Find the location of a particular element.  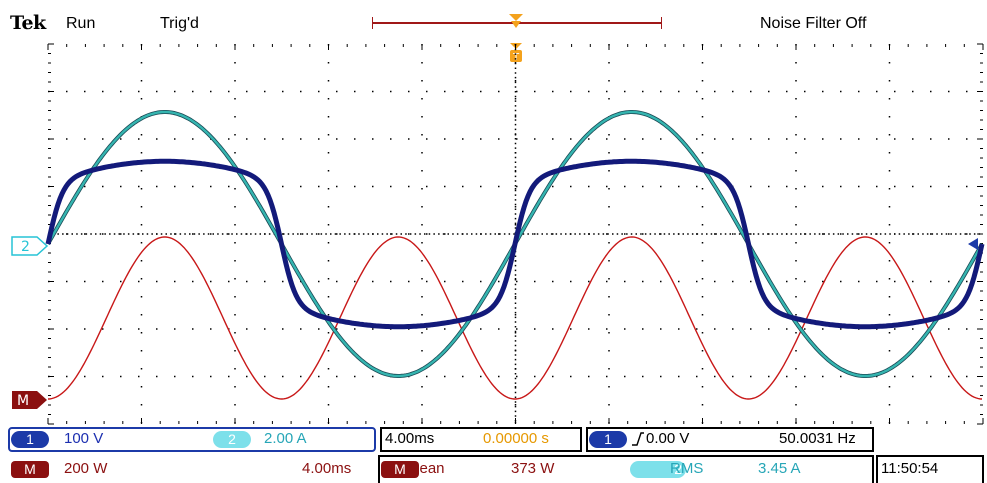

channel-1-level-marker-icon is located at coordinates (973, 244).